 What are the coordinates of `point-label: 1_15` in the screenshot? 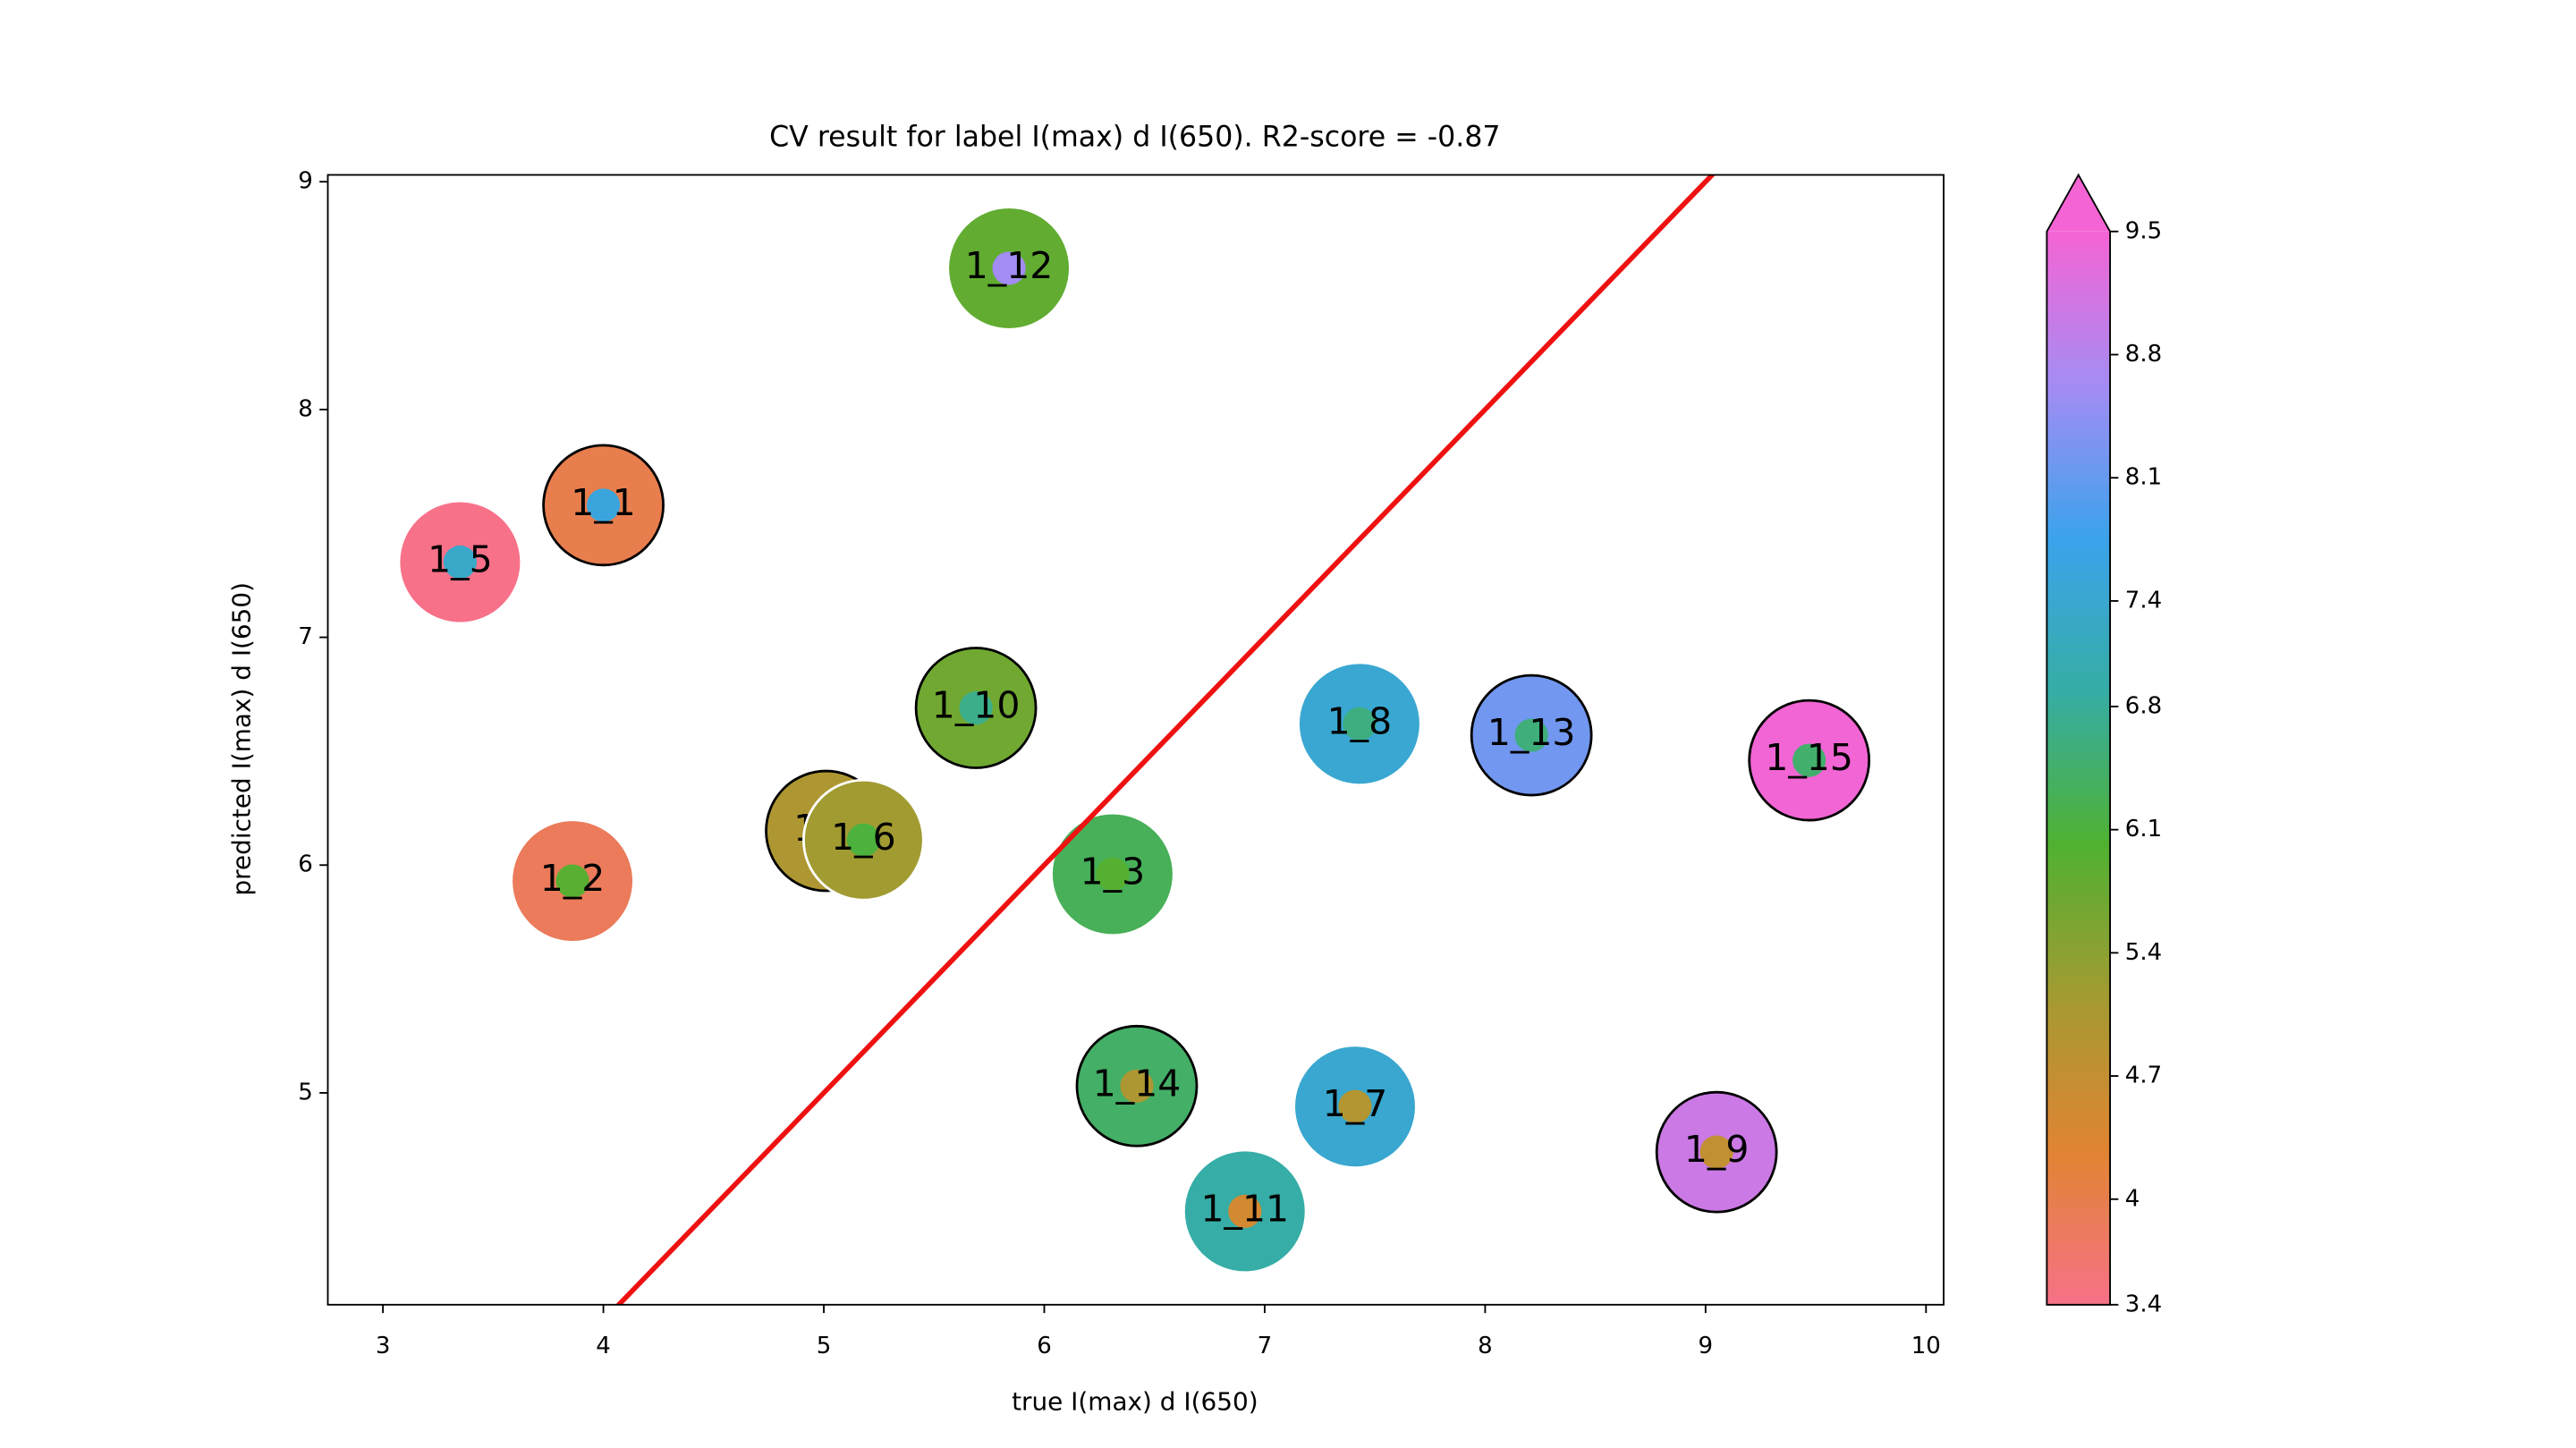 It's located at (1809, 757).